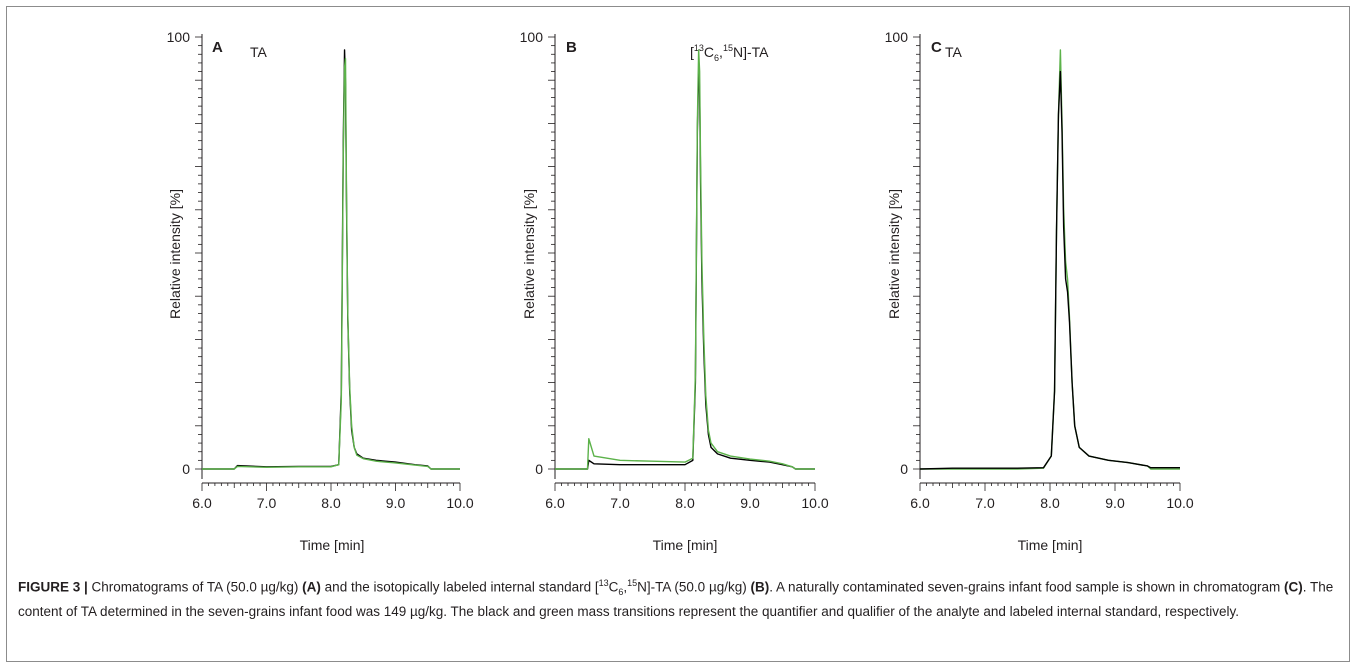 This screenshot has width=1358, height=670. Describe the element at coordinates (195, 587) in the screenshot. I see `caption-text-1: Chromatograms of TA (50.0 µg/kg)` at that location.